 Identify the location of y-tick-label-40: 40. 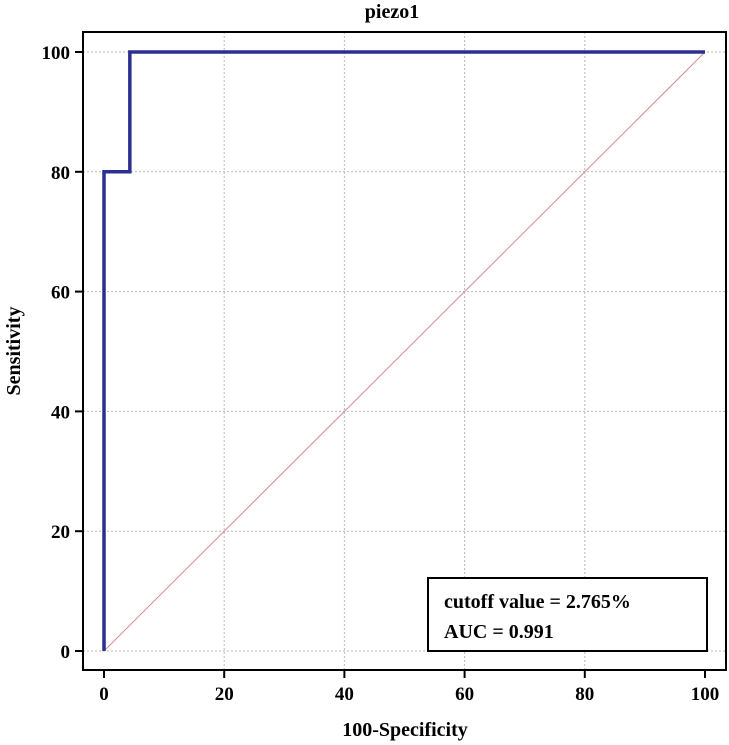
(60, 412).